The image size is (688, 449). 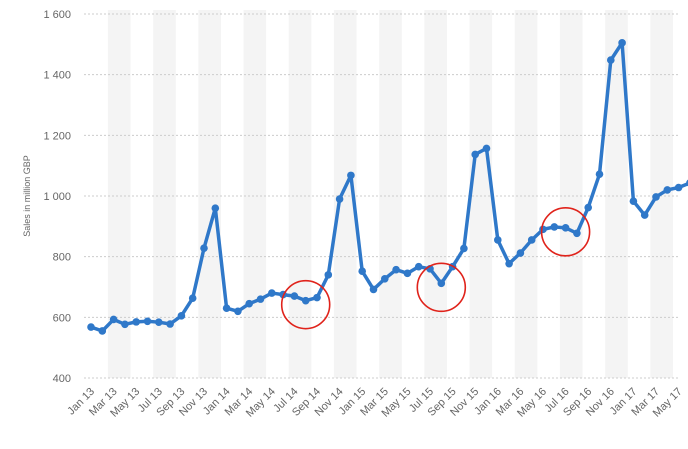 I want to click on y-tick-label: 1 600, so click(x=57, y=15).